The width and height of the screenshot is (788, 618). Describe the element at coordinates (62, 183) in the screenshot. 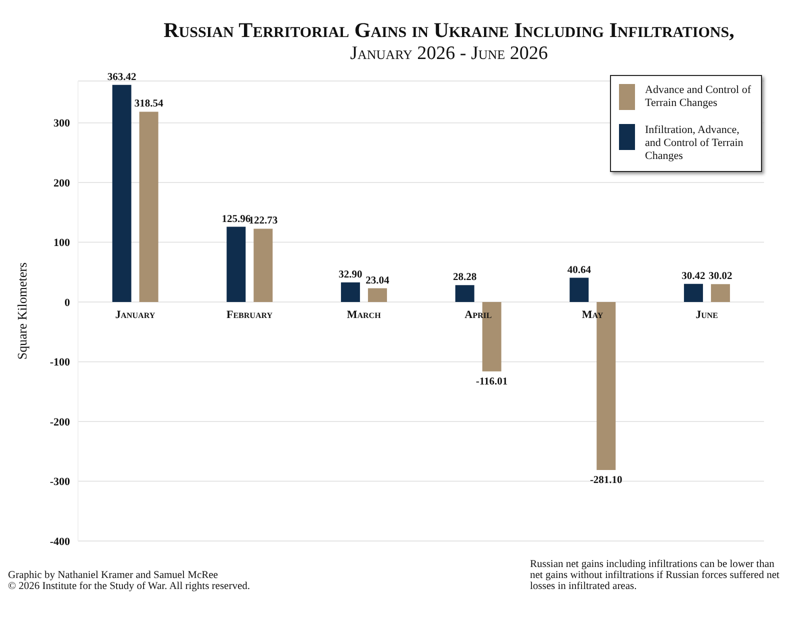

I see `y-tick-label: 200` at that location.